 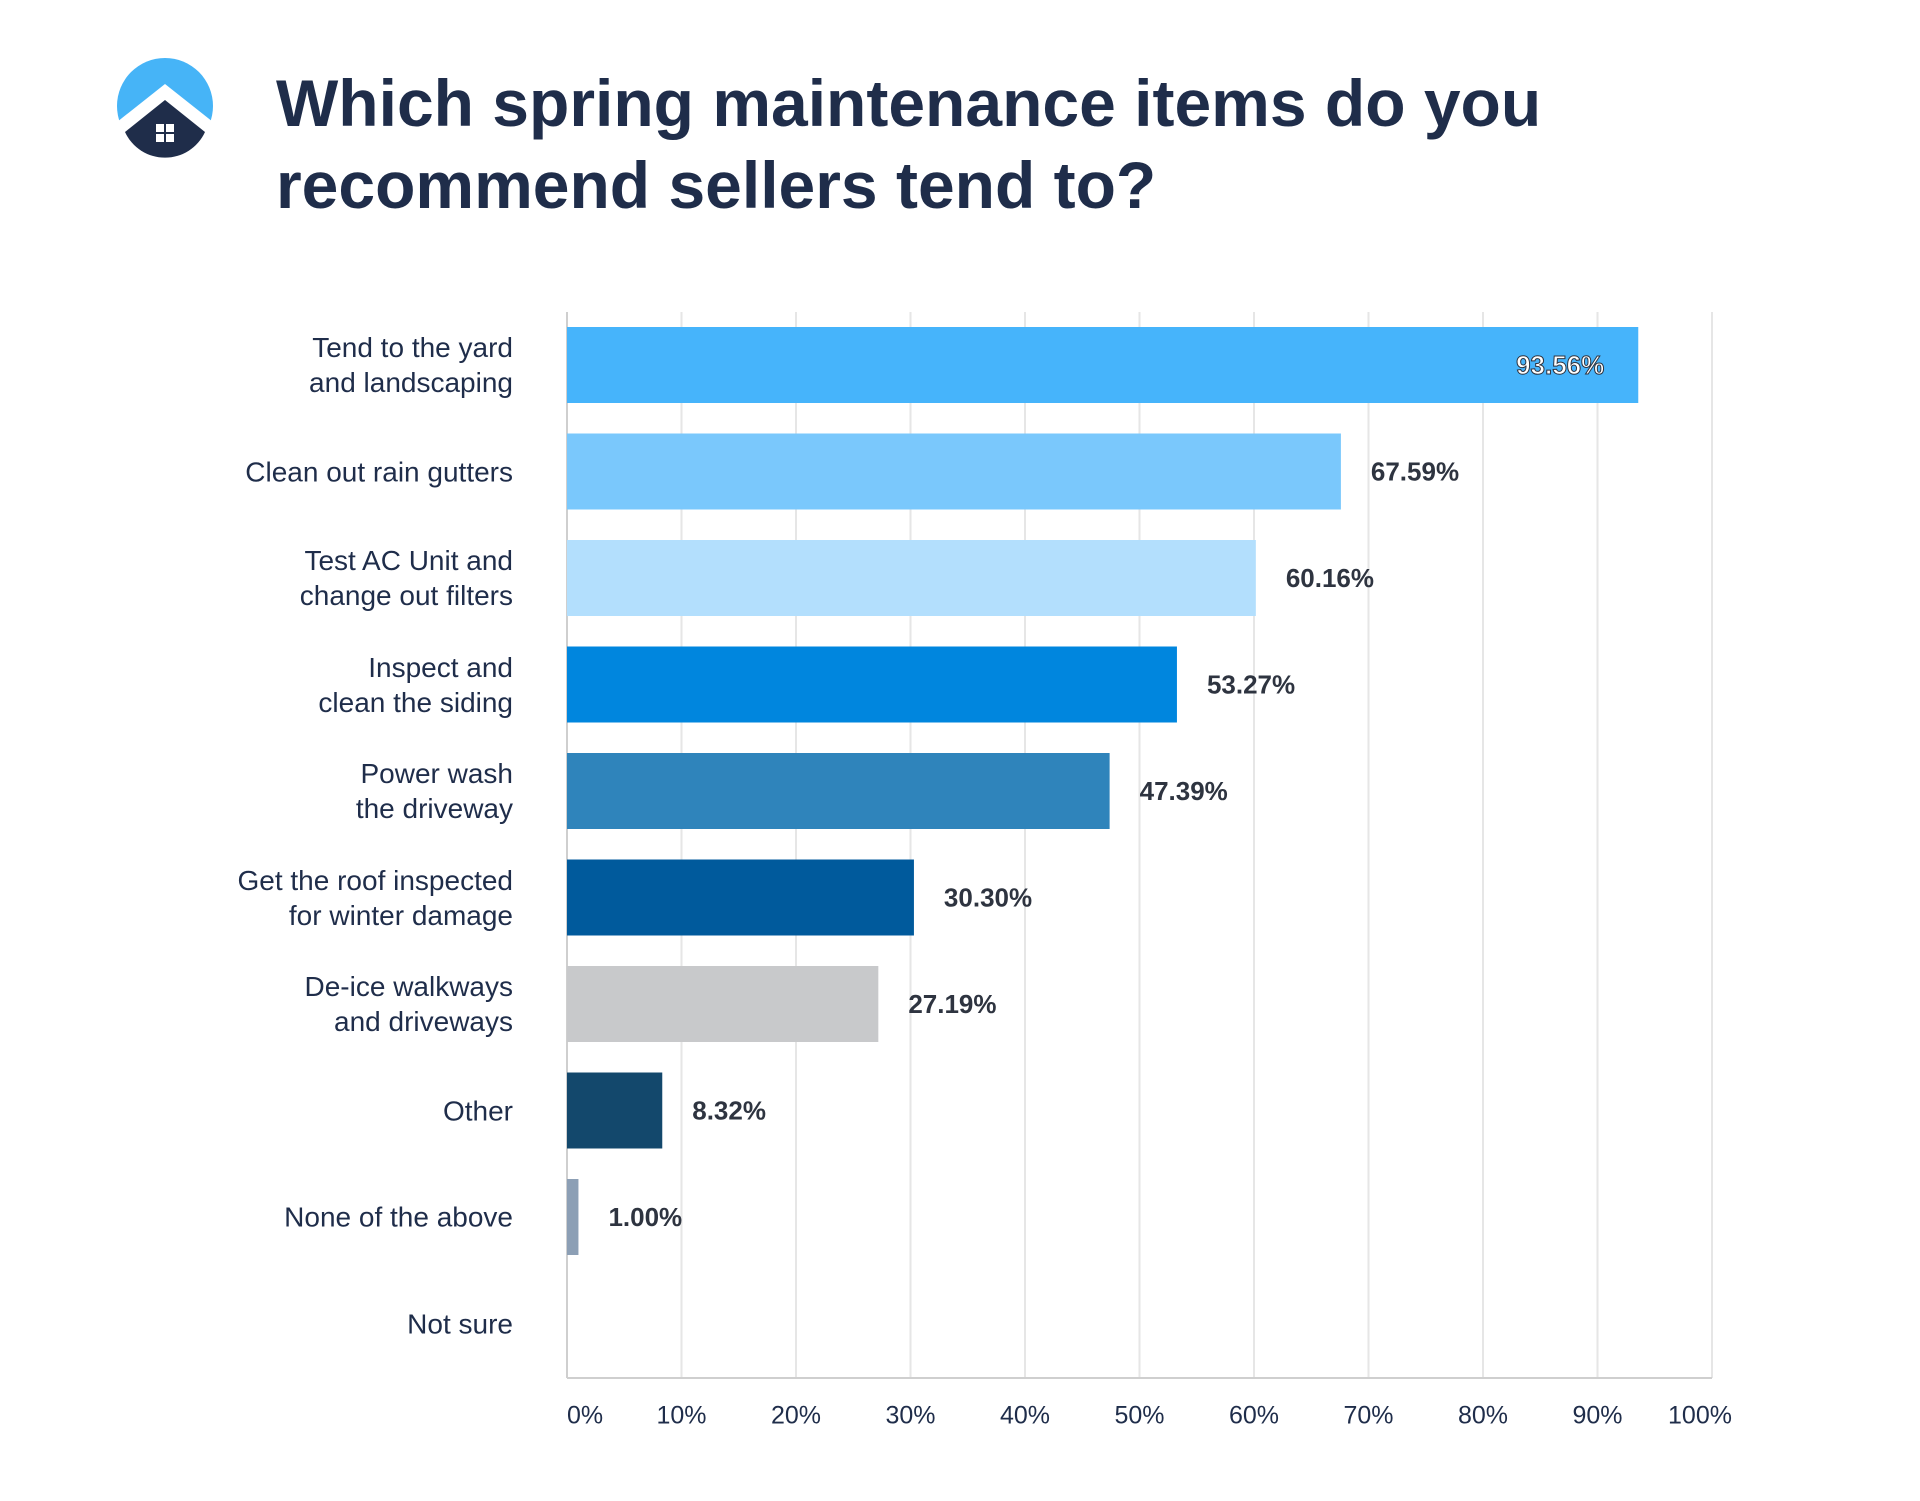 What do you see at coordinates (645, 1217) in the screenshot?
I see `value-label: 1.00%` at bounding box center [645, 1217].